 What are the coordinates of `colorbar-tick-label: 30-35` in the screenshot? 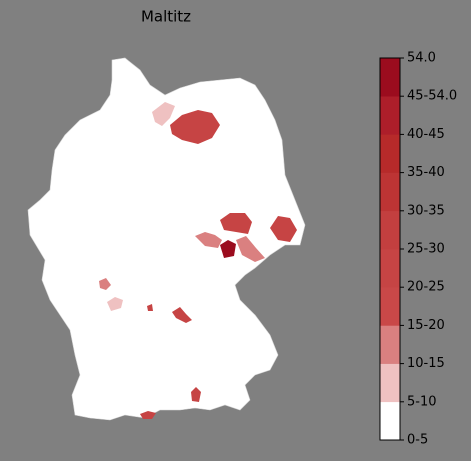 It's located at (426, 210).